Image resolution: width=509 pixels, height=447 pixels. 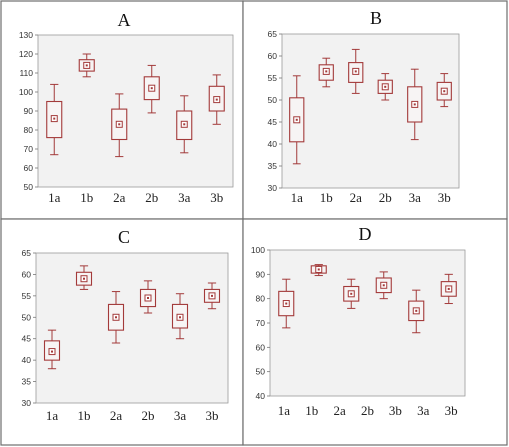 What do you see at coordinates (261, 347) in the screenshot?
I see `panel-d-ytick-label: 60` at bounding box center [261, 347].